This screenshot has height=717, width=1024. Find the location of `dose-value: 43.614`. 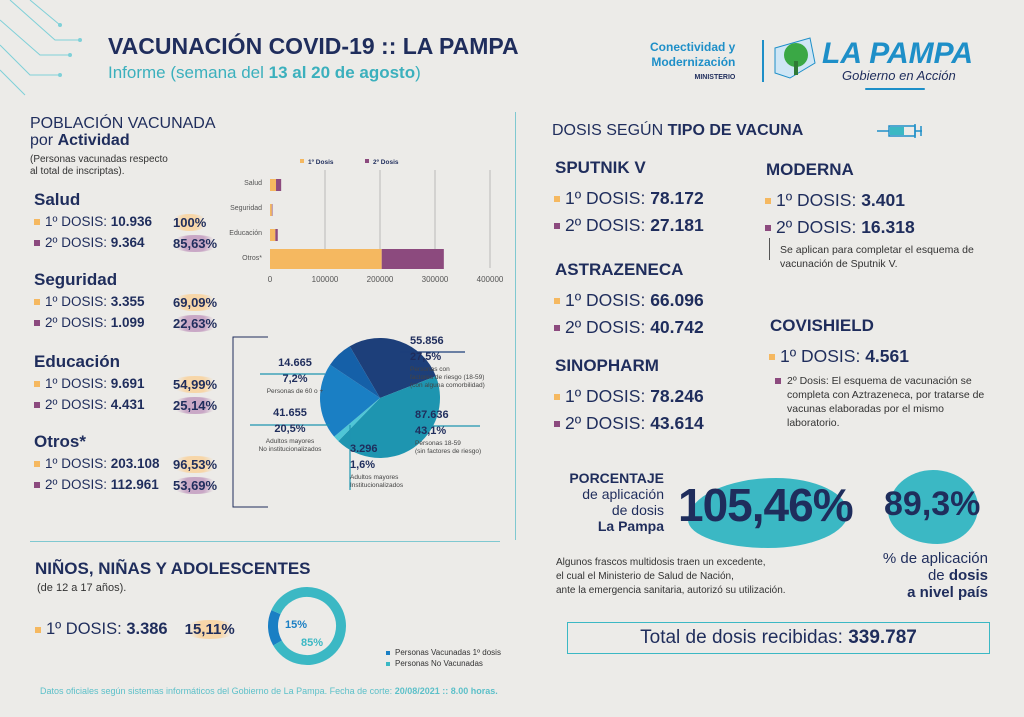

dose-value: 43.614 is located at coordinates (677, 423).